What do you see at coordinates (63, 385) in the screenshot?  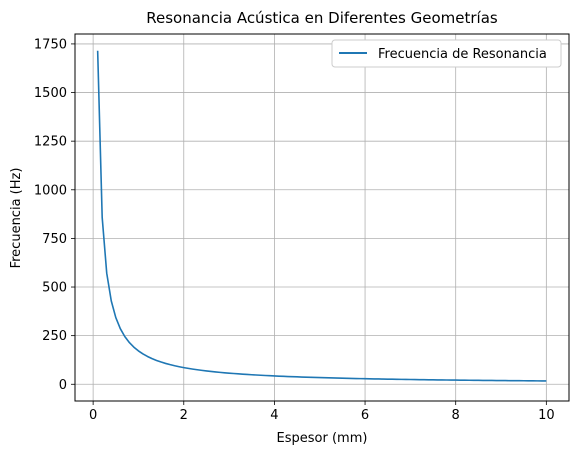 I see `y-tick-label-0: 0` at bounding box center [63, 385].